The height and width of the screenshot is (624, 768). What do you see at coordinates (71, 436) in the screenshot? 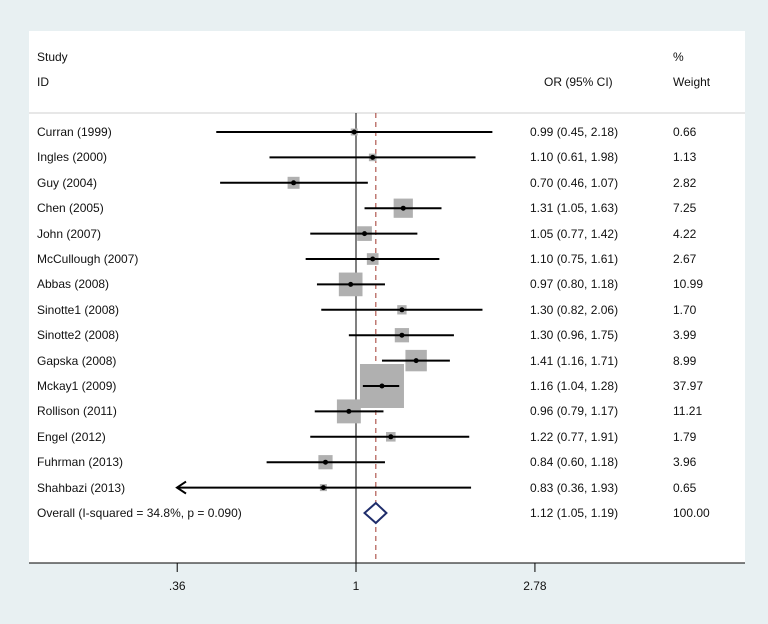
I see `study-label: Engel (2012)` at bounding box center [71, 436].